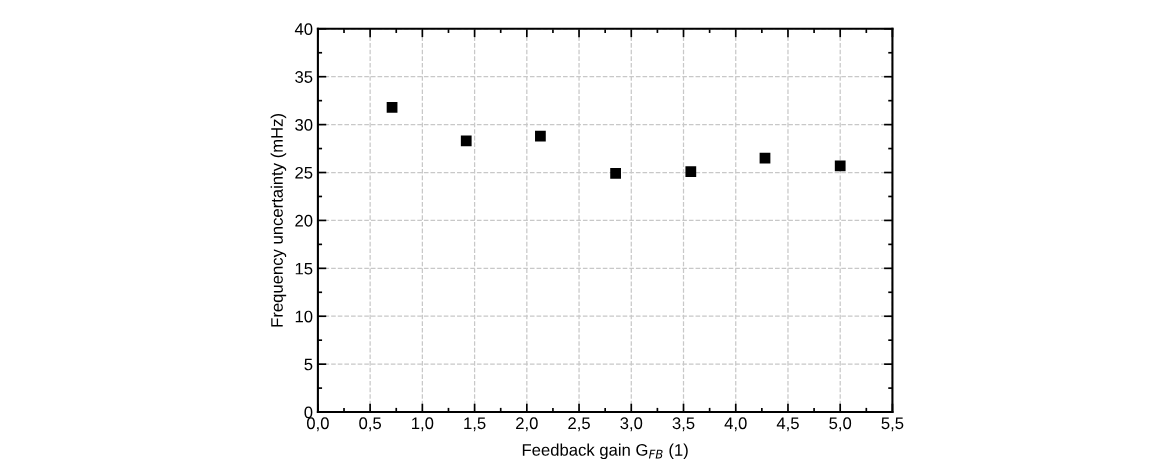 The width and height of the screenshot is (1156, 472). What do you see at coordinates (317, 424) in the screenshot?
I see `x-tick-label: 0,0` at bounding box center [317, 424].